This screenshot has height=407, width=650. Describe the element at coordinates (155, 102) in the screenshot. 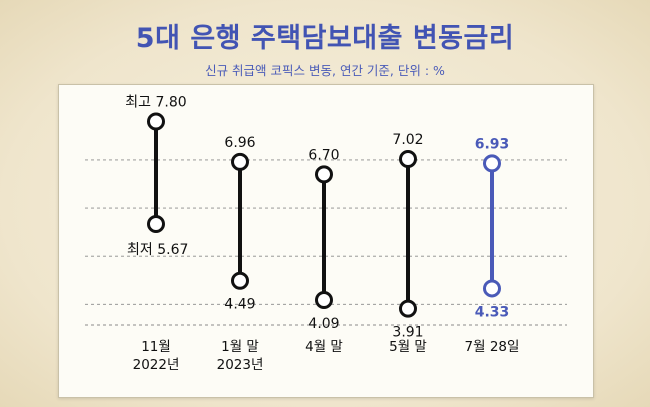

I see `high-label-0: 최고 7.80` at that location.